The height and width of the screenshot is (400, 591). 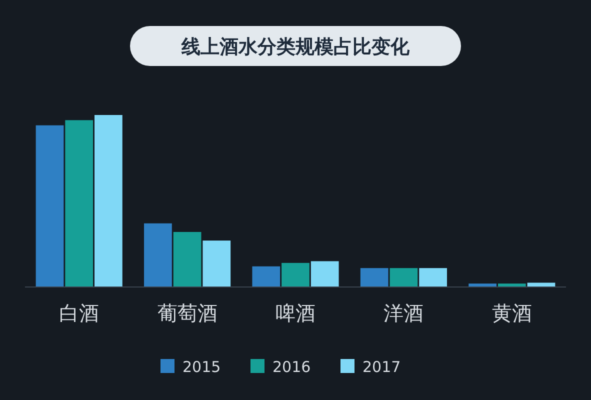 I want to click on legend-label: 2015, so click(x=201, y=367).